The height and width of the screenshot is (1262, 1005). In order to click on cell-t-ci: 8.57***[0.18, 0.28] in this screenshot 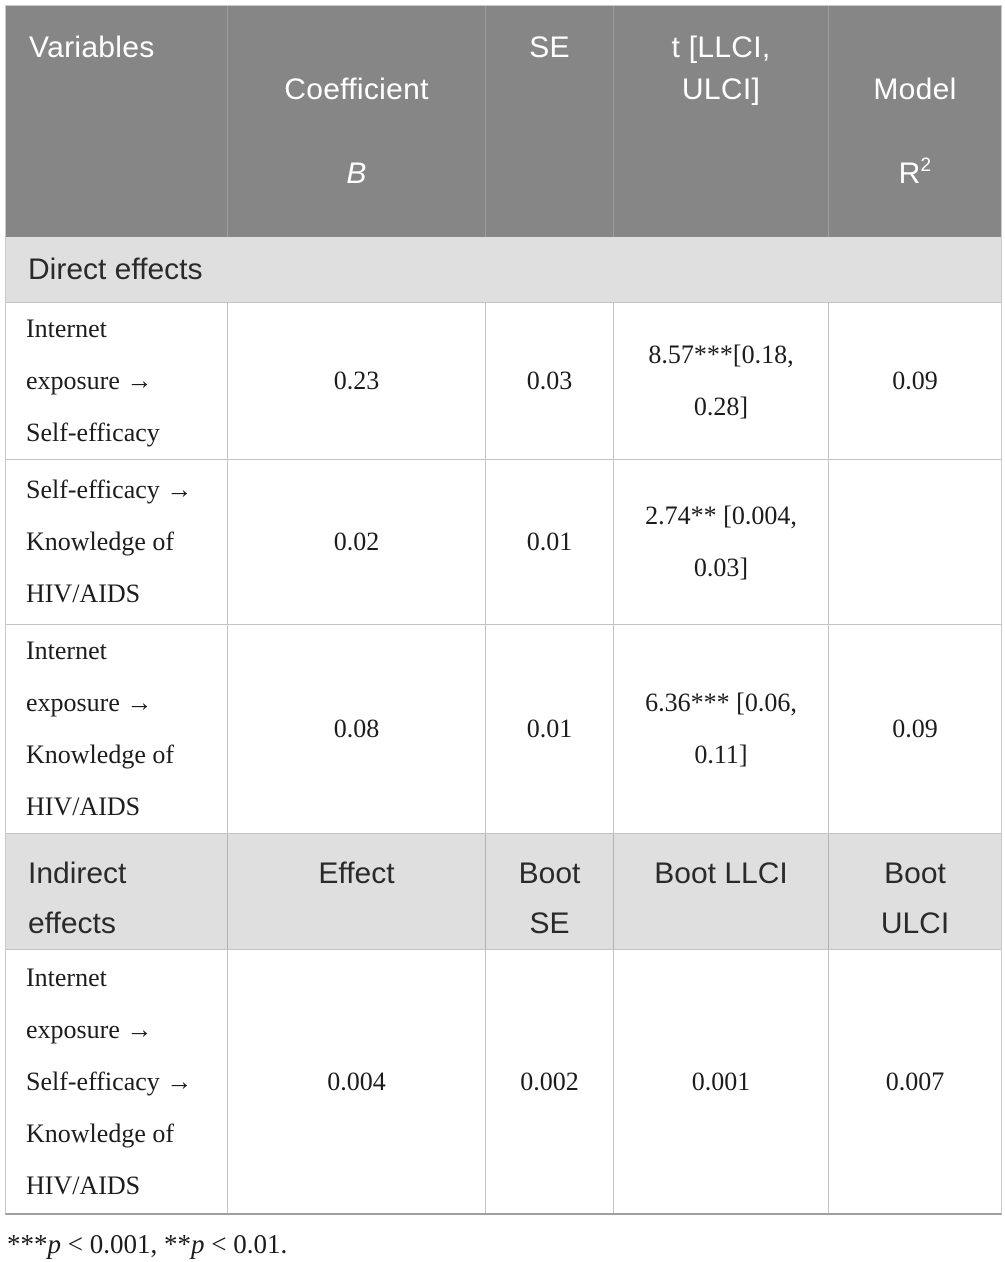, I will do `click(721, 381)`.